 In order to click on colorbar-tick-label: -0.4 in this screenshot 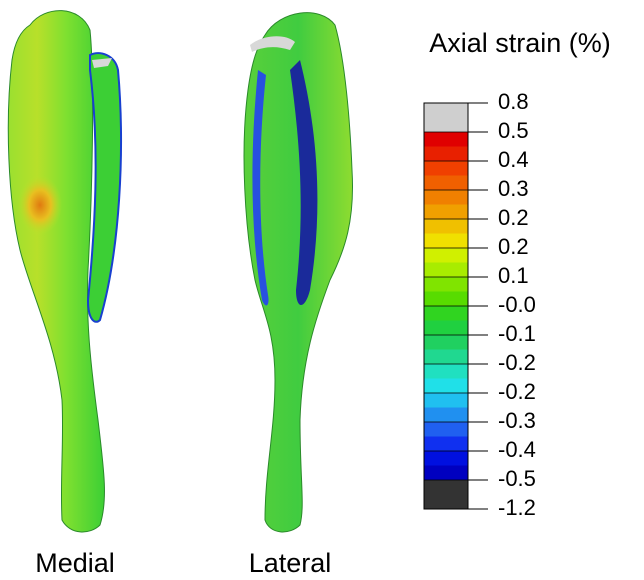, I will do `click(517, 449)`.